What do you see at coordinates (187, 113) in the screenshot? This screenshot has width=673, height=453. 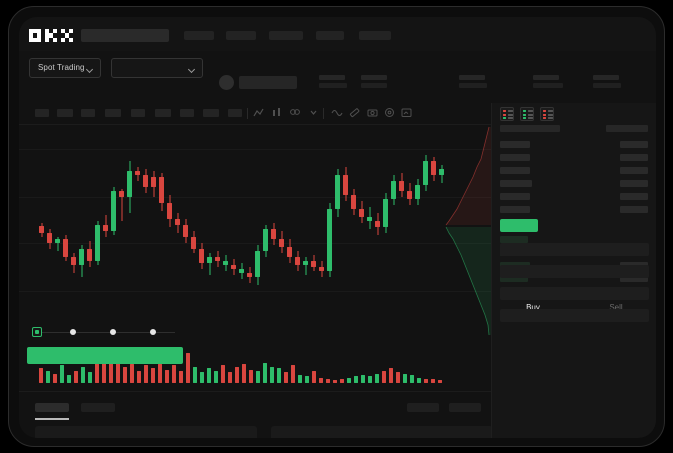 I see `timeframe-1w` at bounding box center [187, 113].